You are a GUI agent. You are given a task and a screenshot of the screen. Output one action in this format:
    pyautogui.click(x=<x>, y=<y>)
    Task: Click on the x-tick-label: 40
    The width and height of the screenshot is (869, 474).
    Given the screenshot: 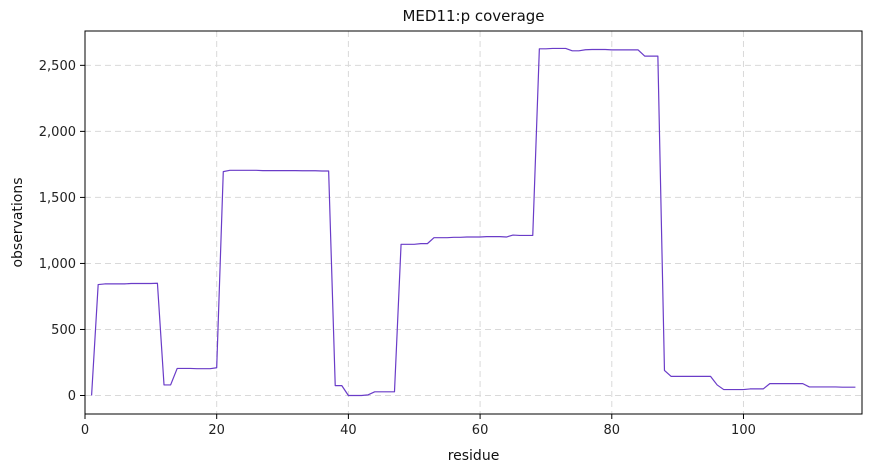 What is the action you would take?
    pyautogui.click(x=348, y=430)
    